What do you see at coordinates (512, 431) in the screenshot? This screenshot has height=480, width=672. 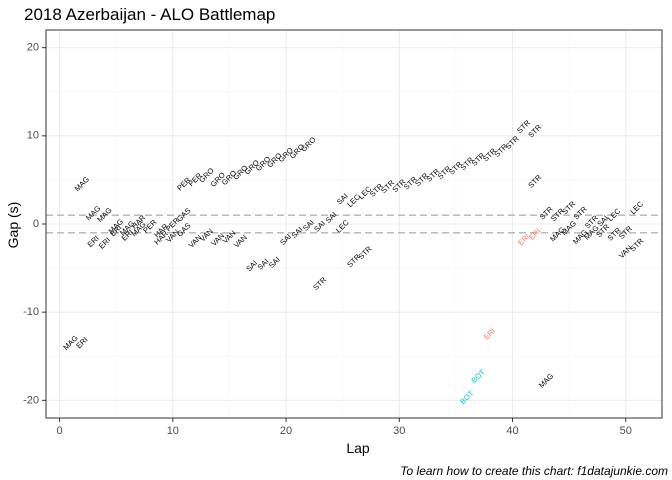 I see `x-tick-label: 40` at bounding box center [512, 431].